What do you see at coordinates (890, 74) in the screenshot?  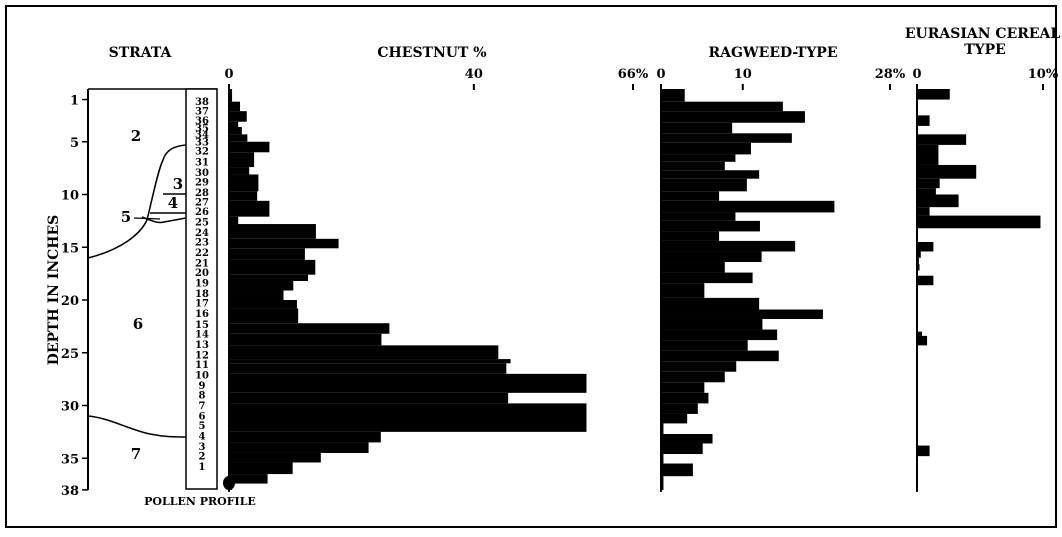 I see `scale-tick-label: 28%` at bounding box center [890, 74].